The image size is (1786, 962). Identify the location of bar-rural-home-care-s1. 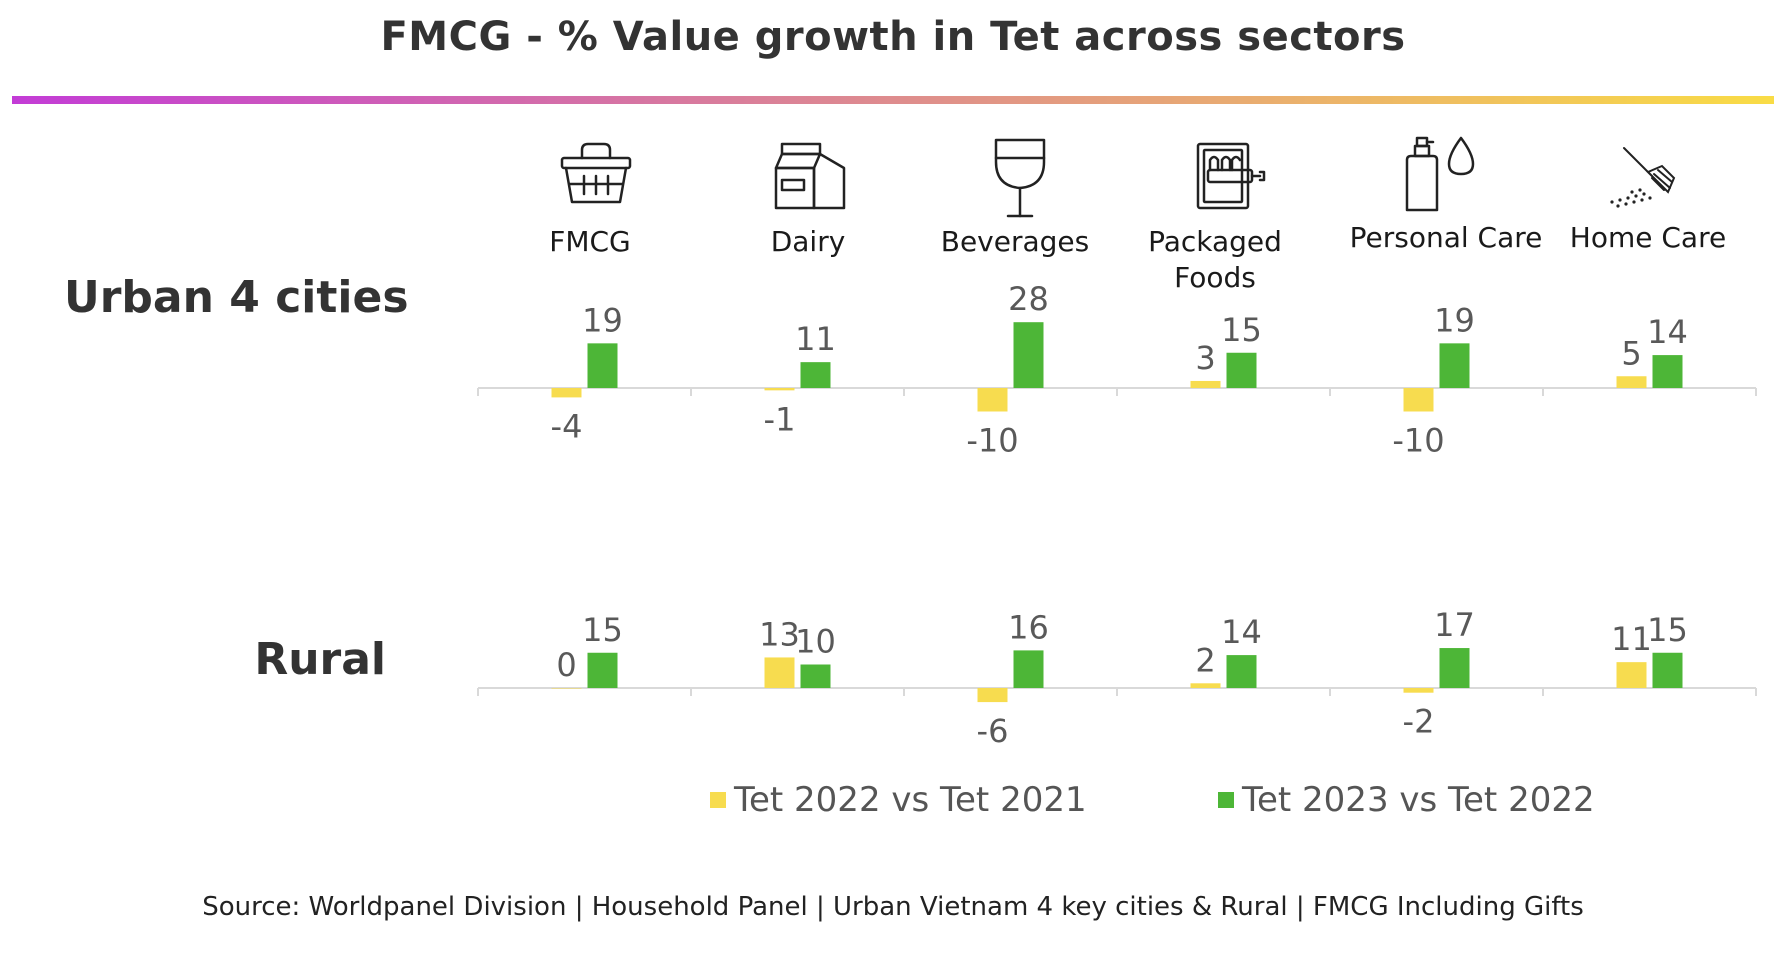
(1631, 675).